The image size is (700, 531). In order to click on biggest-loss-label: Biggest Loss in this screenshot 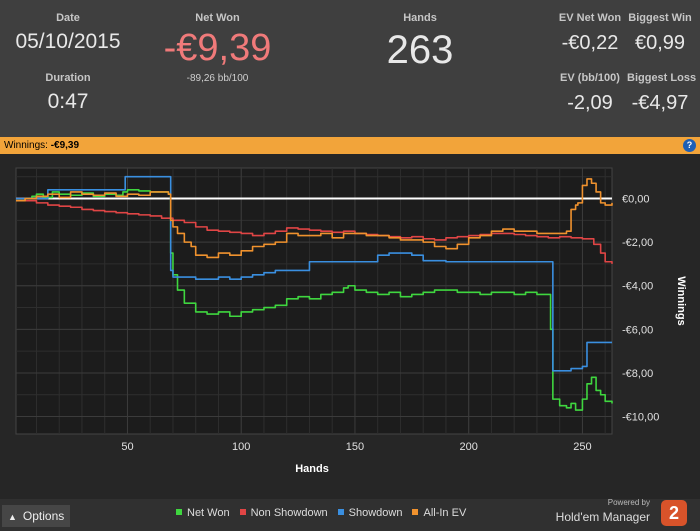, I will do `click(662, 78)`.